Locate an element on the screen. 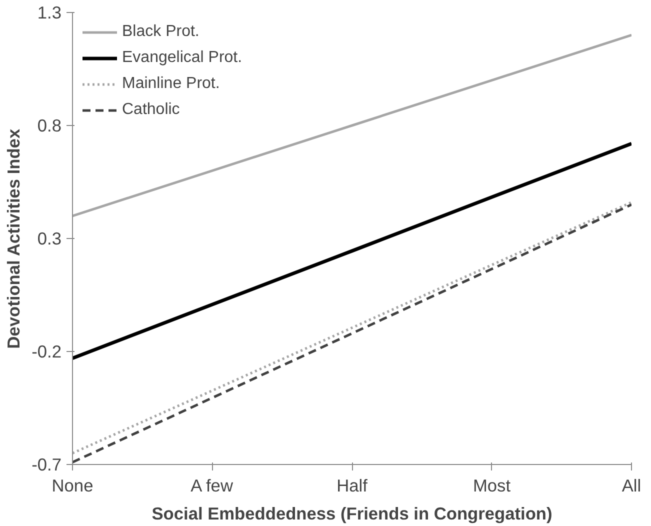 The height and width of the screenshot is (526, 651). x-tick-label: All is located at coordinates (632, 486).